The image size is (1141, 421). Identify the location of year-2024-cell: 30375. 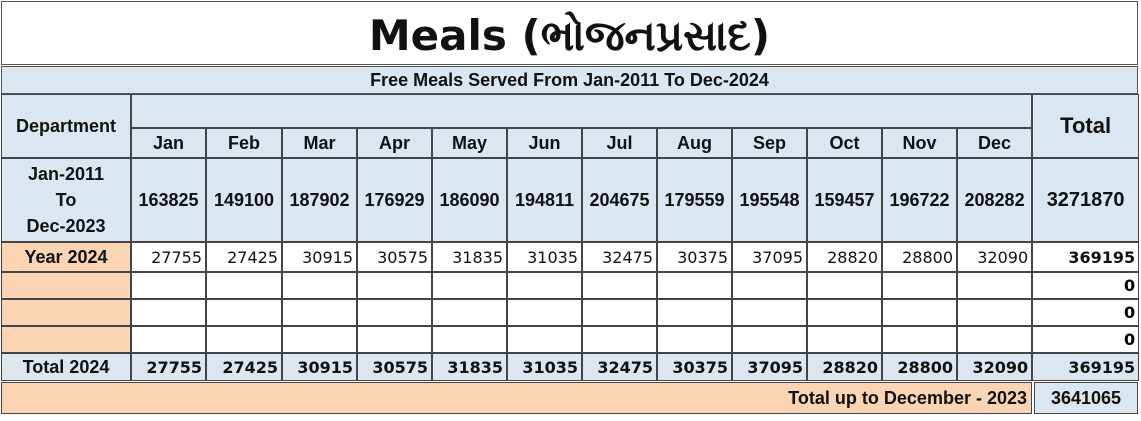
(694, 257).